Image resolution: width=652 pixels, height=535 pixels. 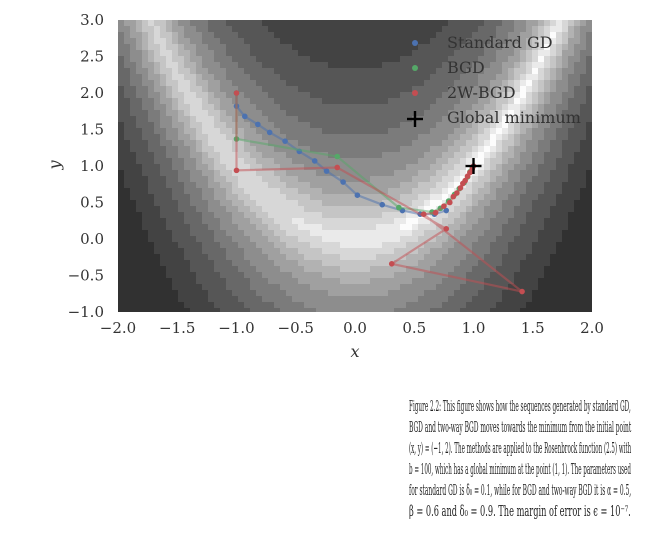 What do you see at coordinates (341, 154) in the screenshot?
I see `standard-gd-path` at bounding box center [341, 154].